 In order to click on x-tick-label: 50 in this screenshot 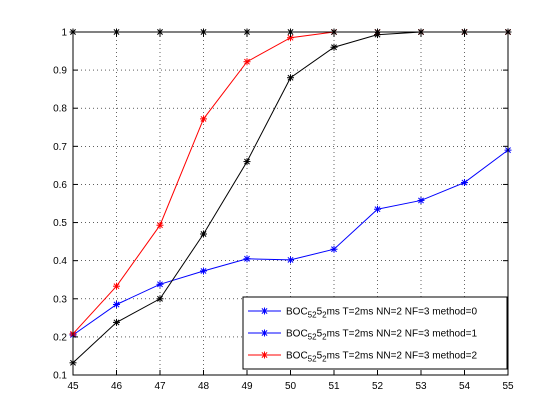, I will do `click(291, 386)`.